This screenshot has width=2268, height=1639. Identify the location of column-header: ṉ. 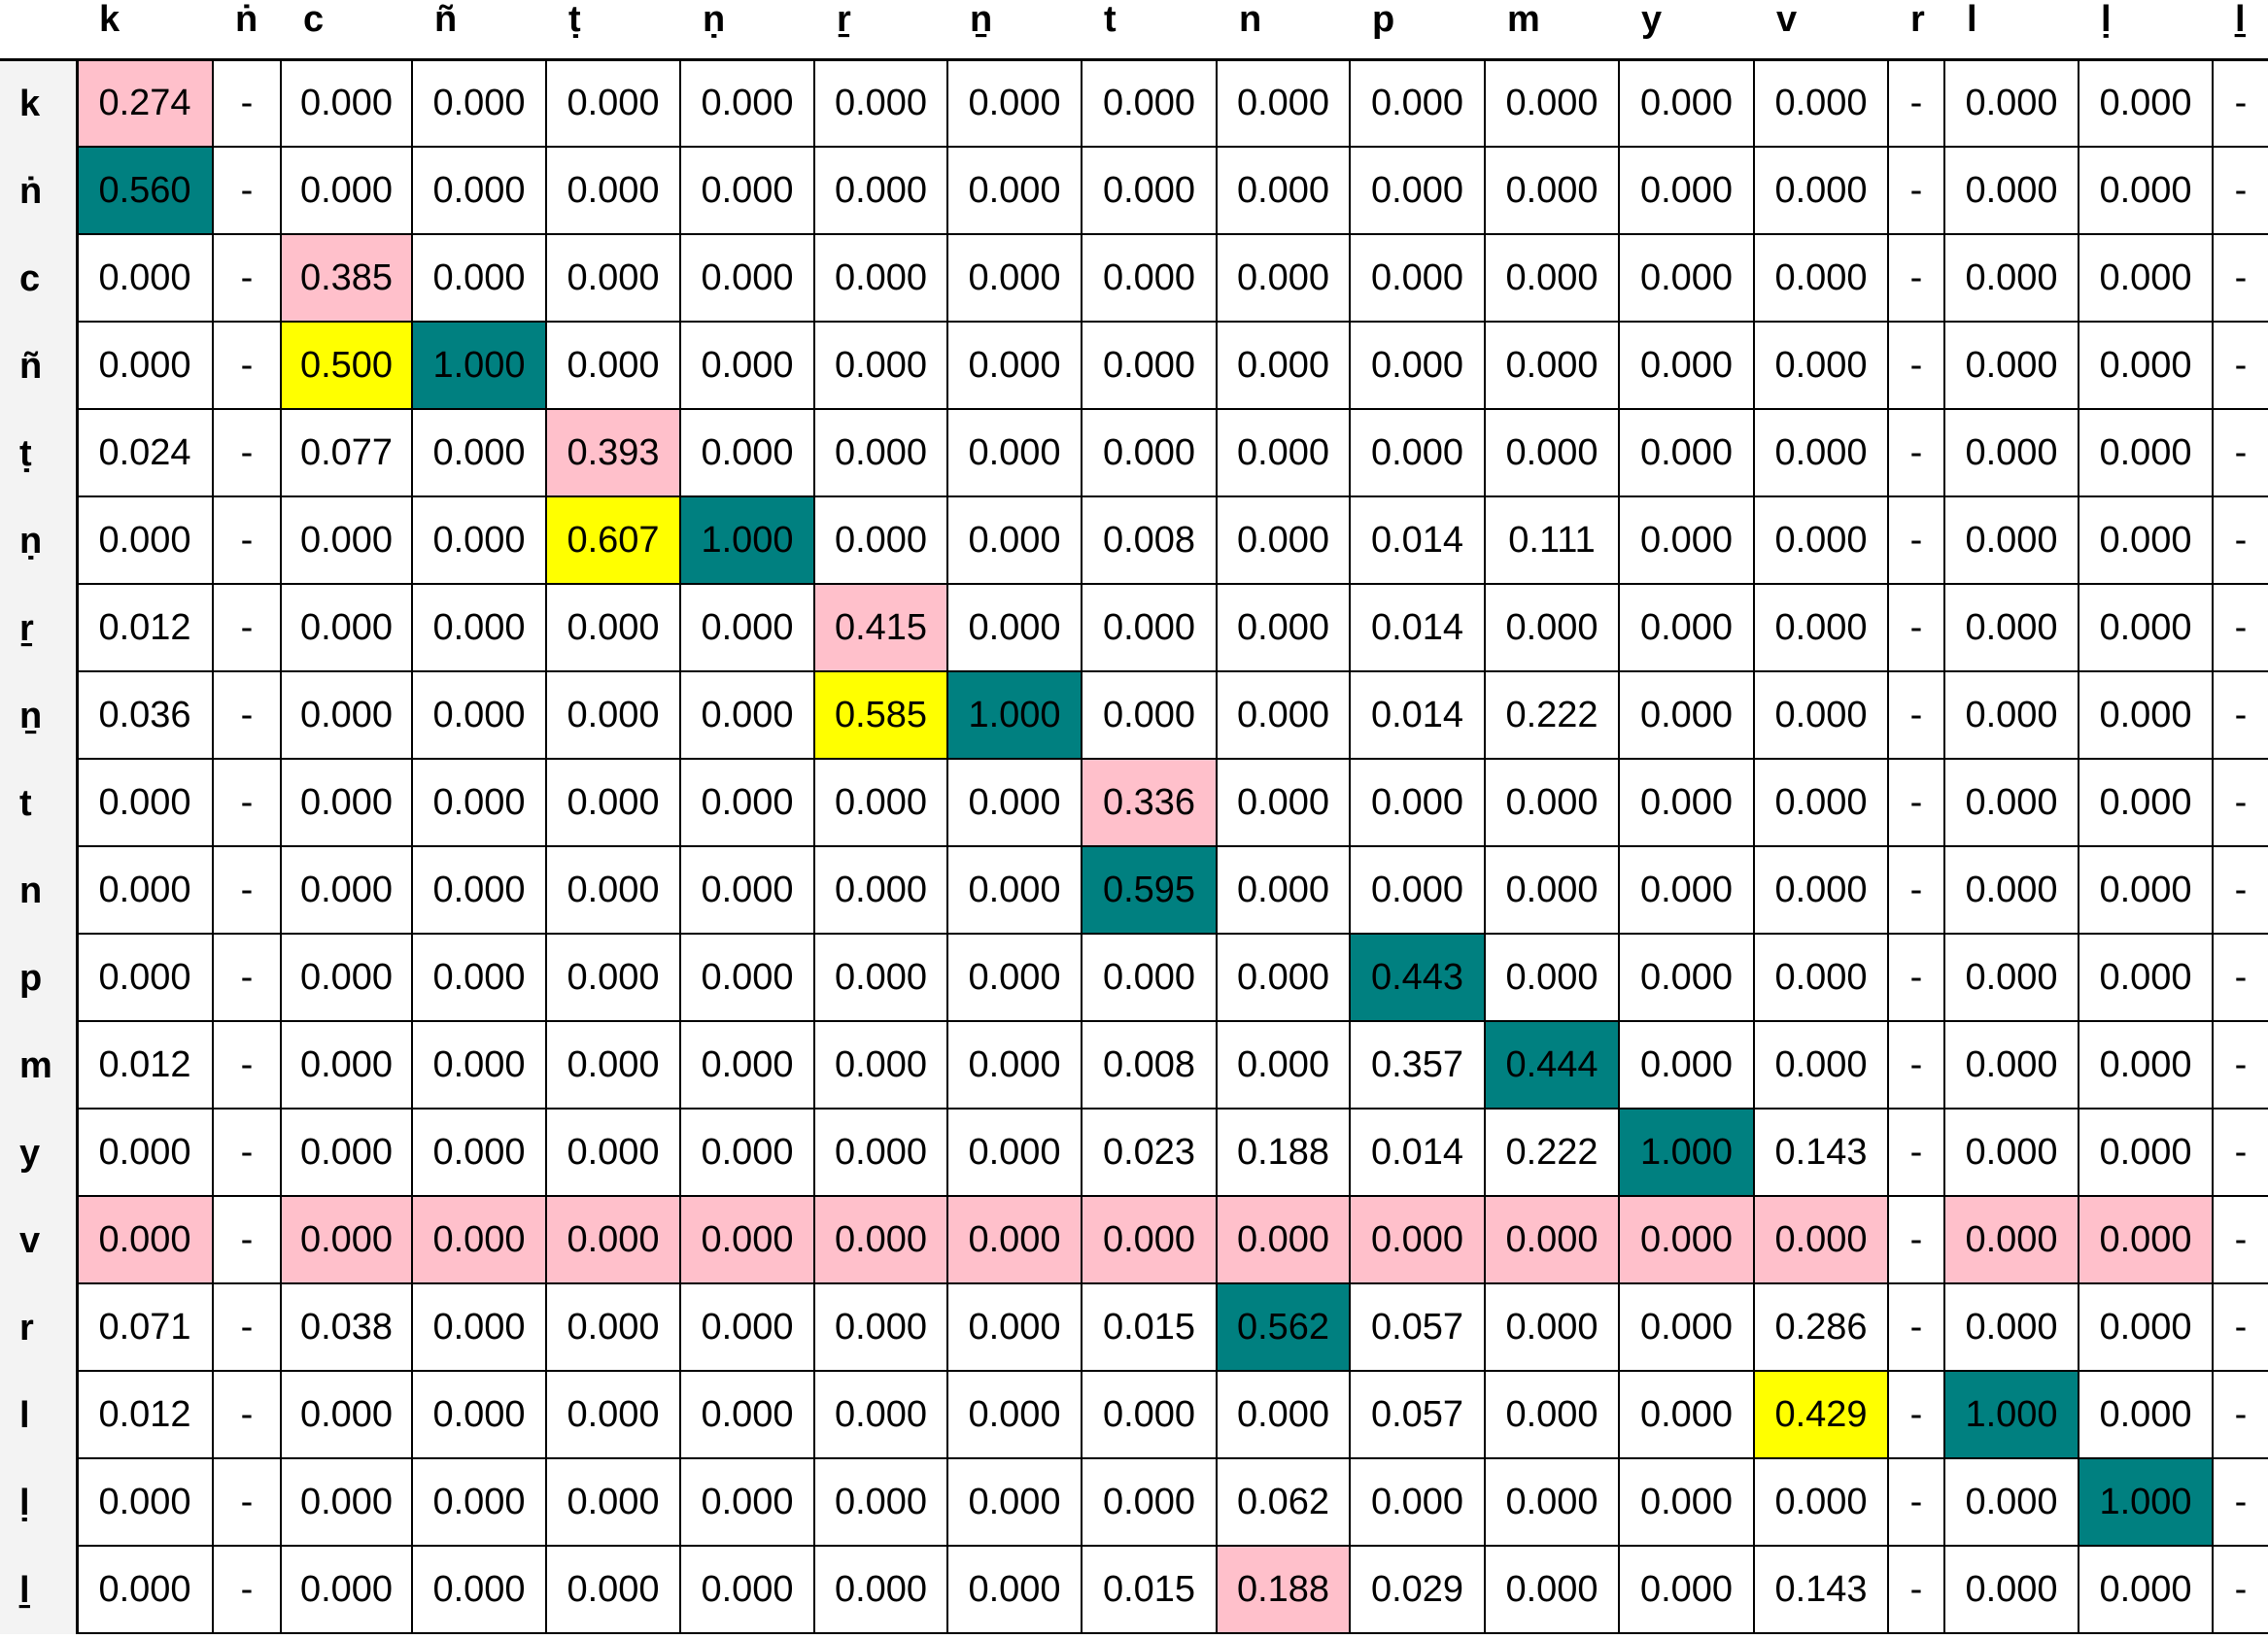
(982, 20).